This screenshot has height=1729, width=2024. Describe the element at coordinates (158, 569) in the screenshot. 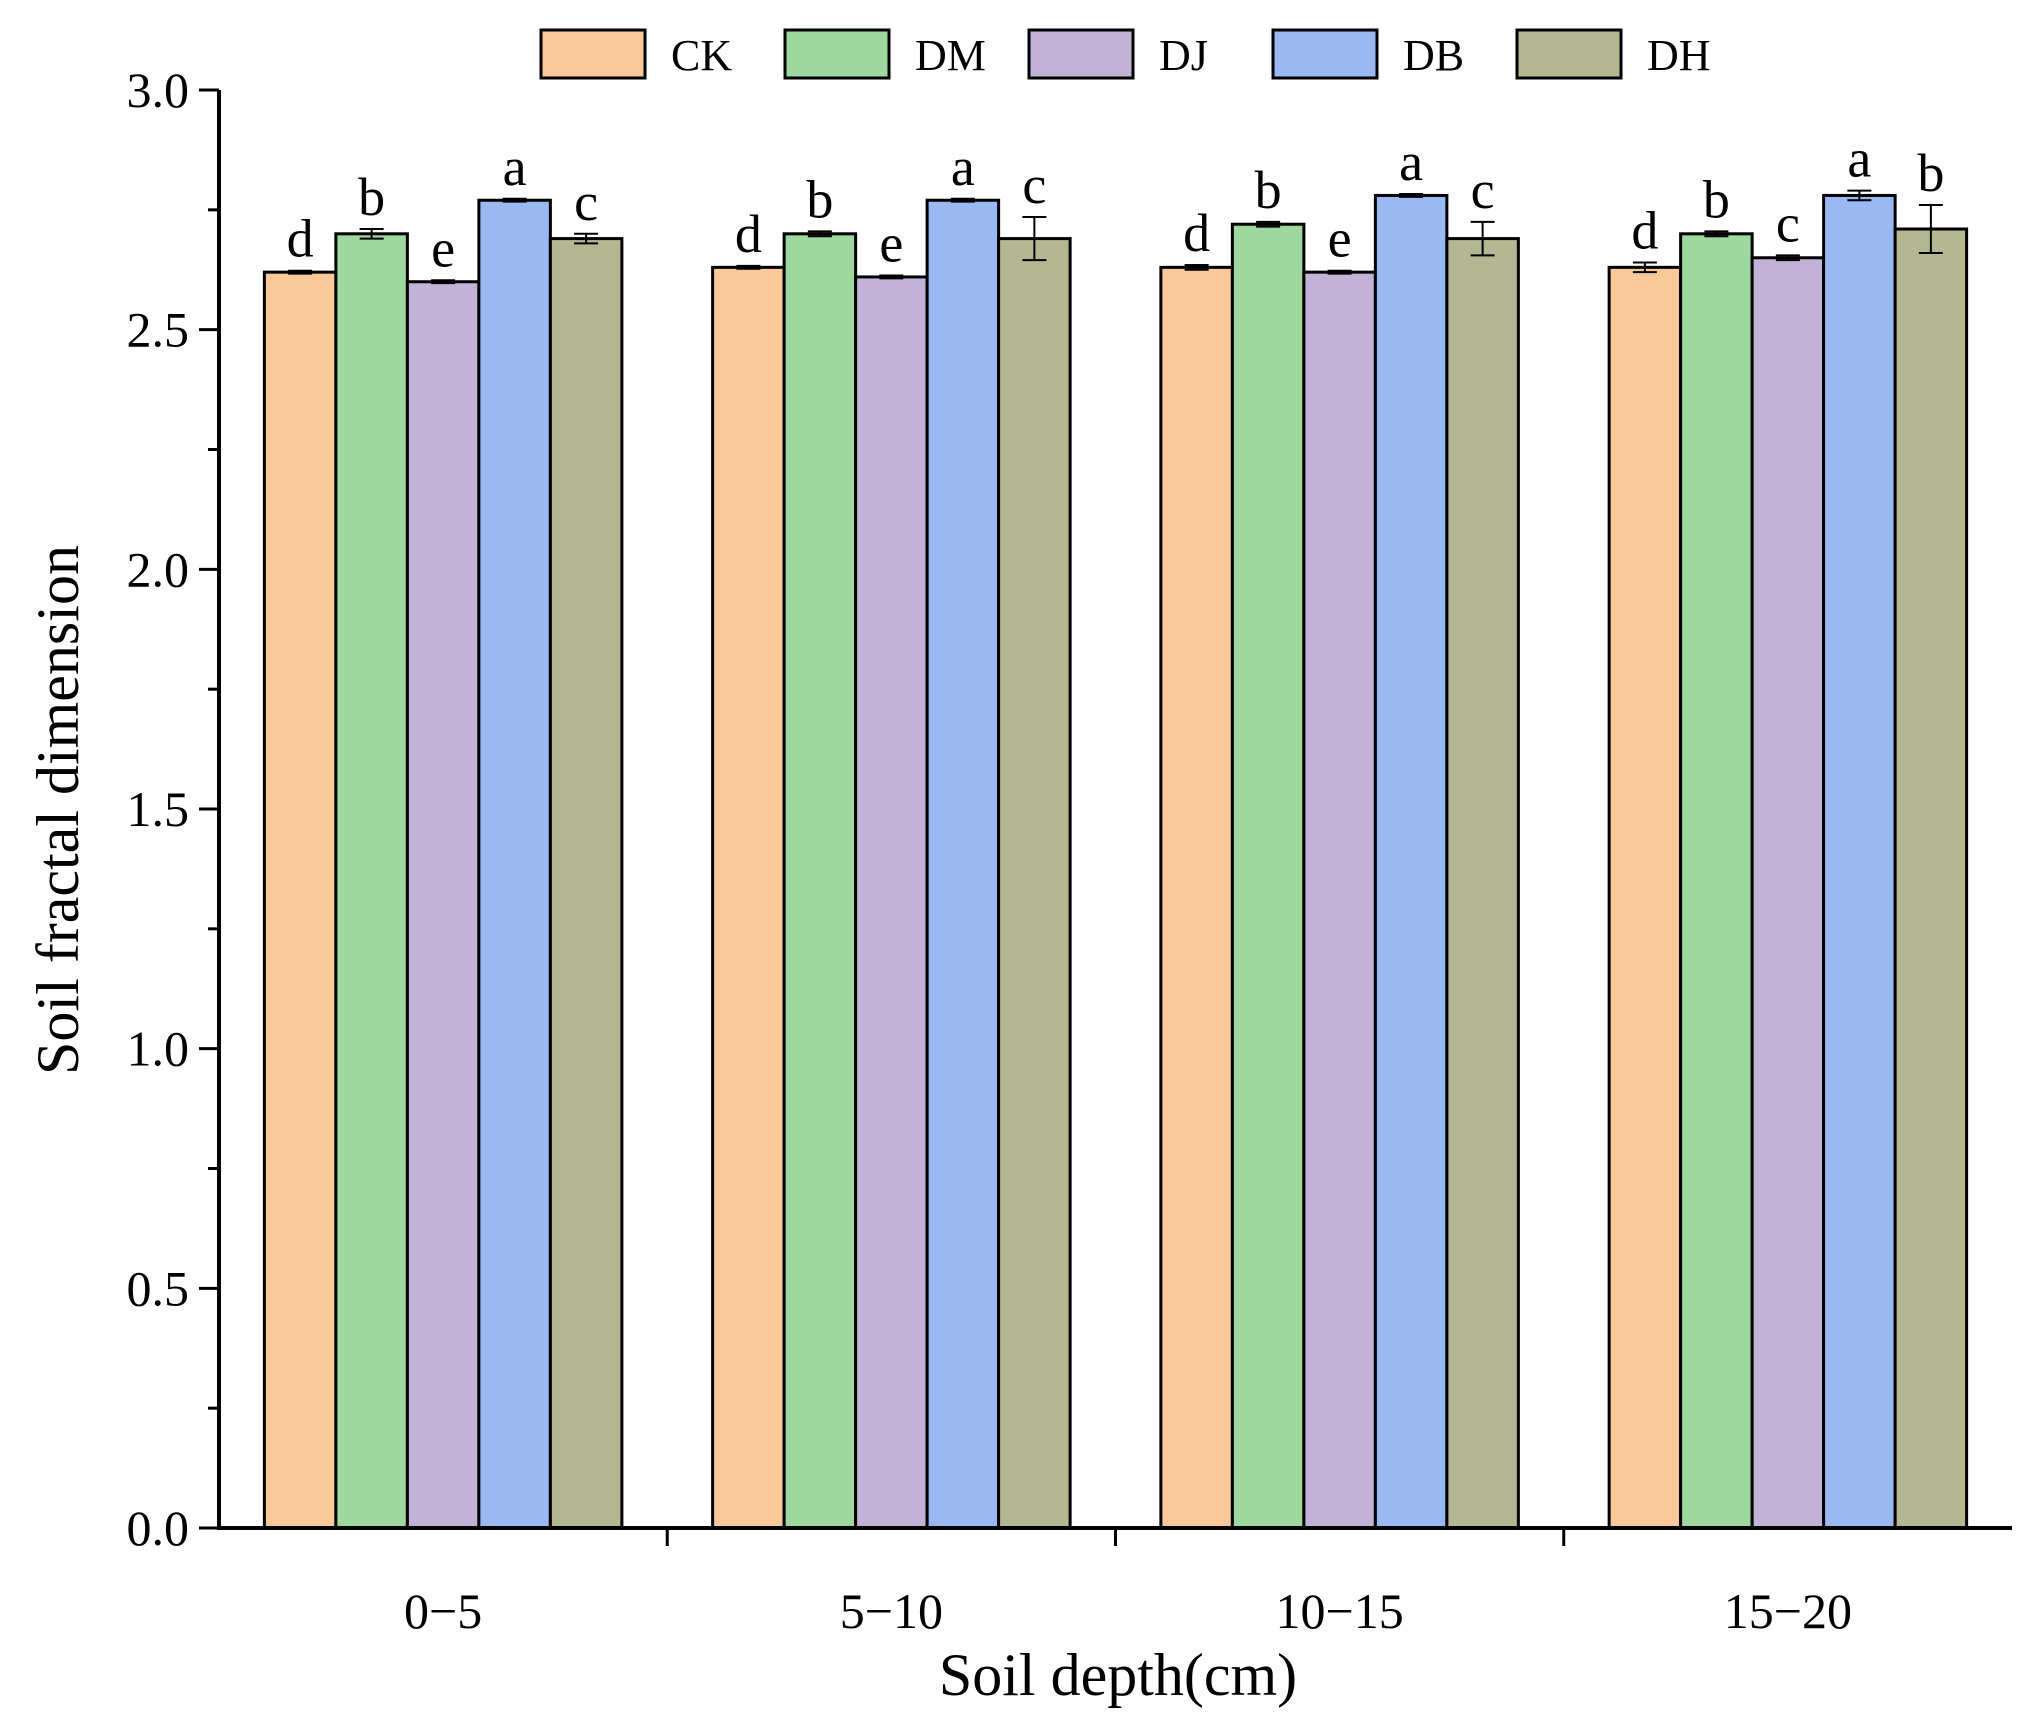

I see `y-tick-label: 2.0` at that location.